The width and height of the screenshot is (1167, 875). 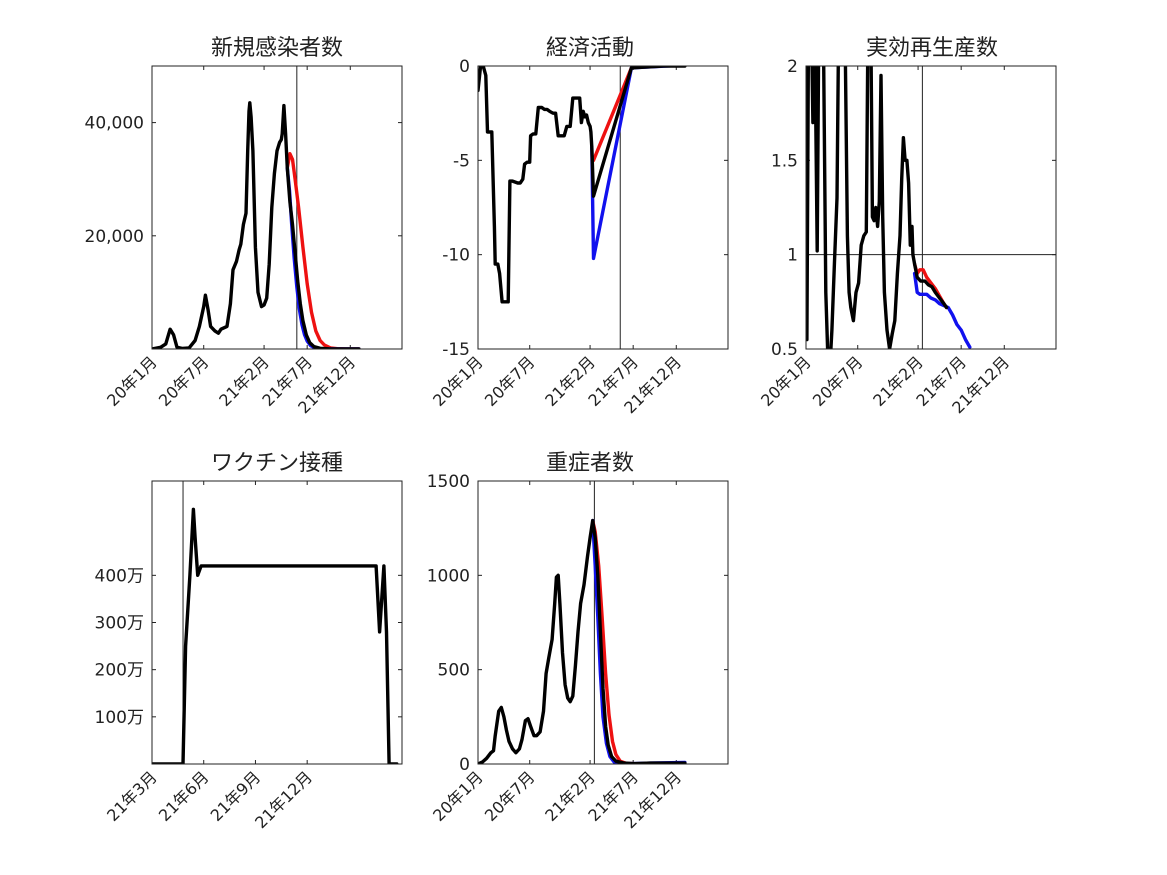 What do you see at coordinates (448, 576) in the screenshot?
I see `y-tick-label: 1000` at bounding box center [448, 576].